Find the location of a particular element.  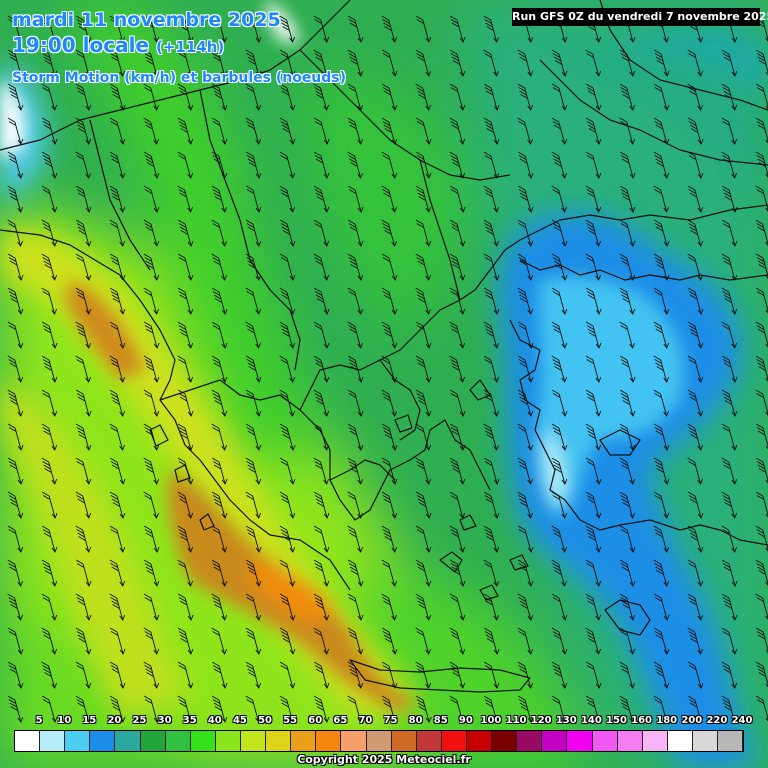

legend-tick-label: 40 is located at coordinates (214, 720).